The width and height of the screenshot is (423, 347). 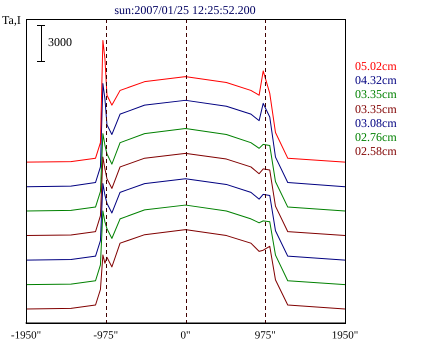 What do you see at coordinates (60, 42) in the screenshot?
I see `annotation: 3000` at bounding box center [60, 42].